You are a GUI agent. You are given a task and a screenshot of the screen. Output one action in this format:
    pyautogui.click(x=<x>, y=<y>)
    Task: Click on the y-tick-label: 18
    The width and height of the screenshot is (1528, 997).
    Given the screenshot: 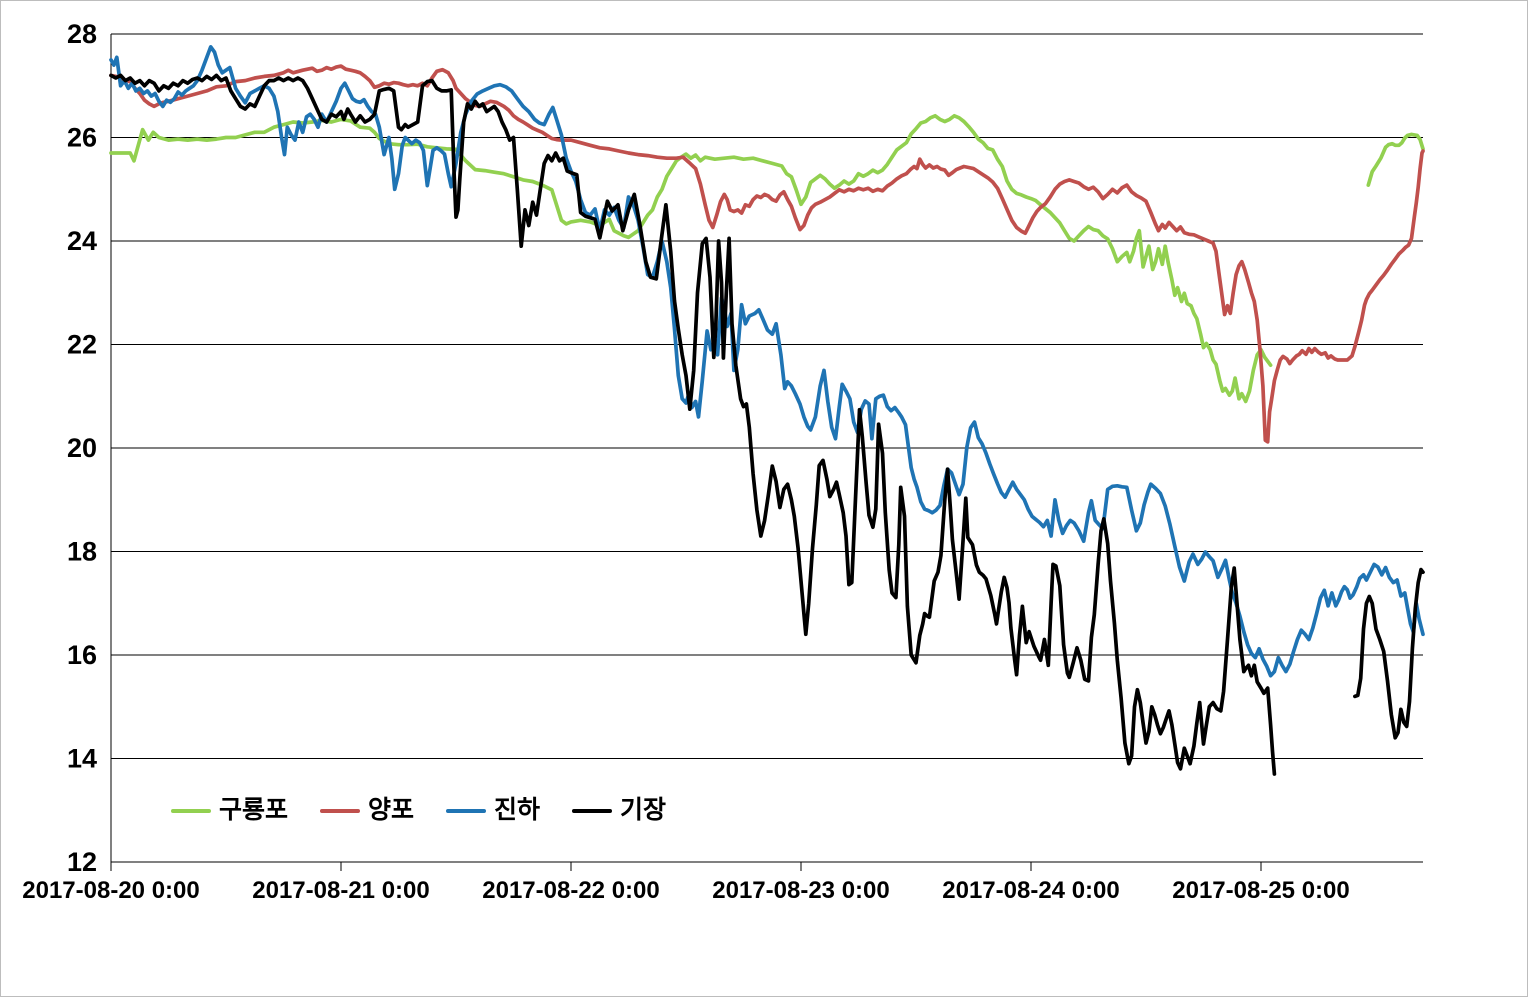 What is the action you would take?
    pyautogui.click(x=82, y=552)
    